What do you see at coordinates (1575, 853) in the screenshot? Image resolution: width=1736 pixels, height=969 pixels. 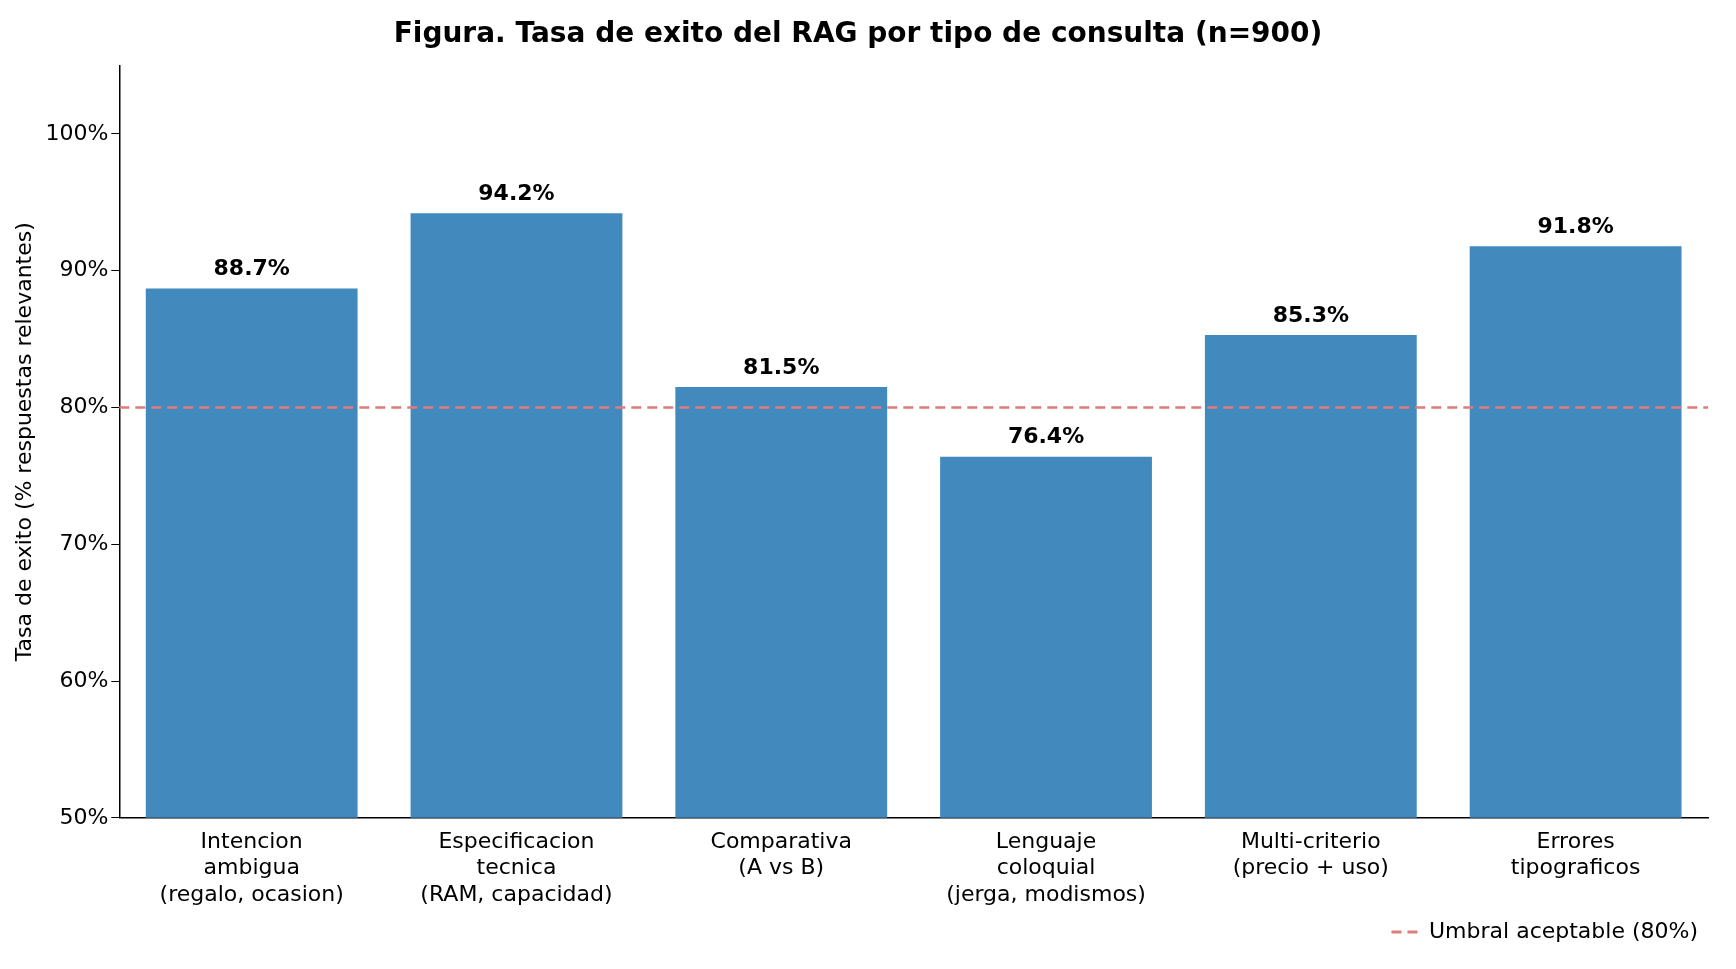 I see `x-tick-label: Errores tipograficos` at bounding box center [1575, 853].